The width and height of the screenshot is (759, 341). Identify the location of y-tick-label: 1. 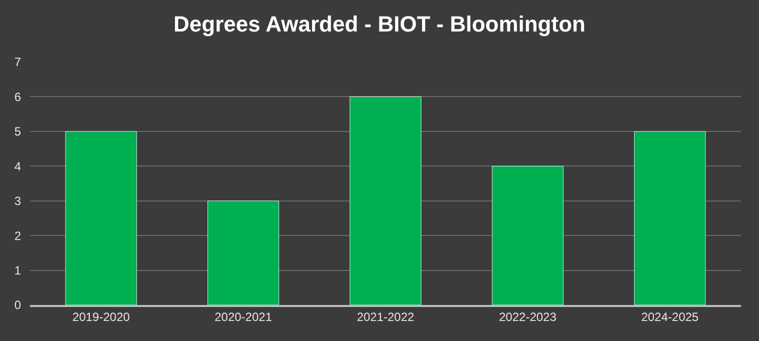
(18, 270).